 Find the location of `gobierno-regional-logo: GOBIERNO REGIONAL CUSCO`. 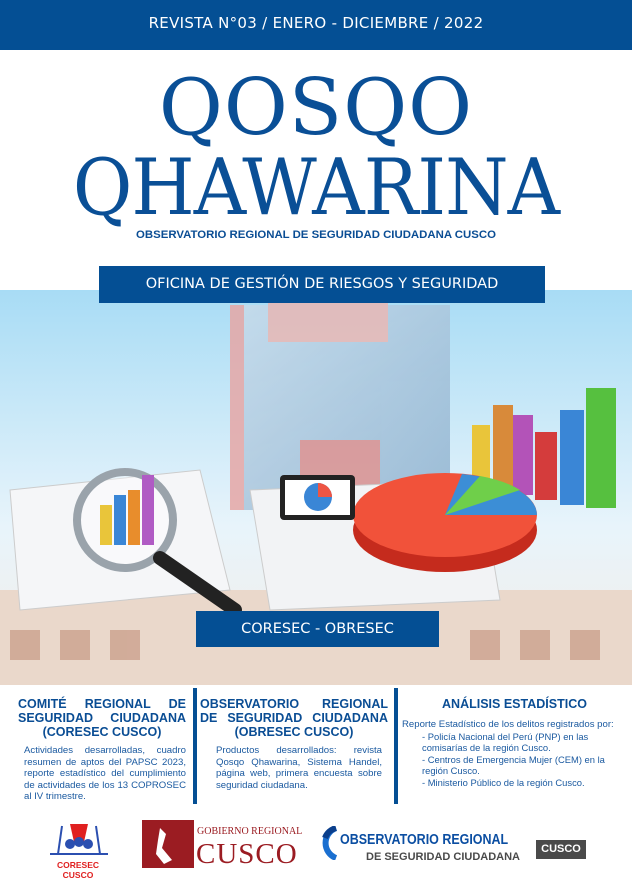

gobierno-regional-logo: GOBIERNO REGIONAL CUSCO is located at coordinates (222, 845).